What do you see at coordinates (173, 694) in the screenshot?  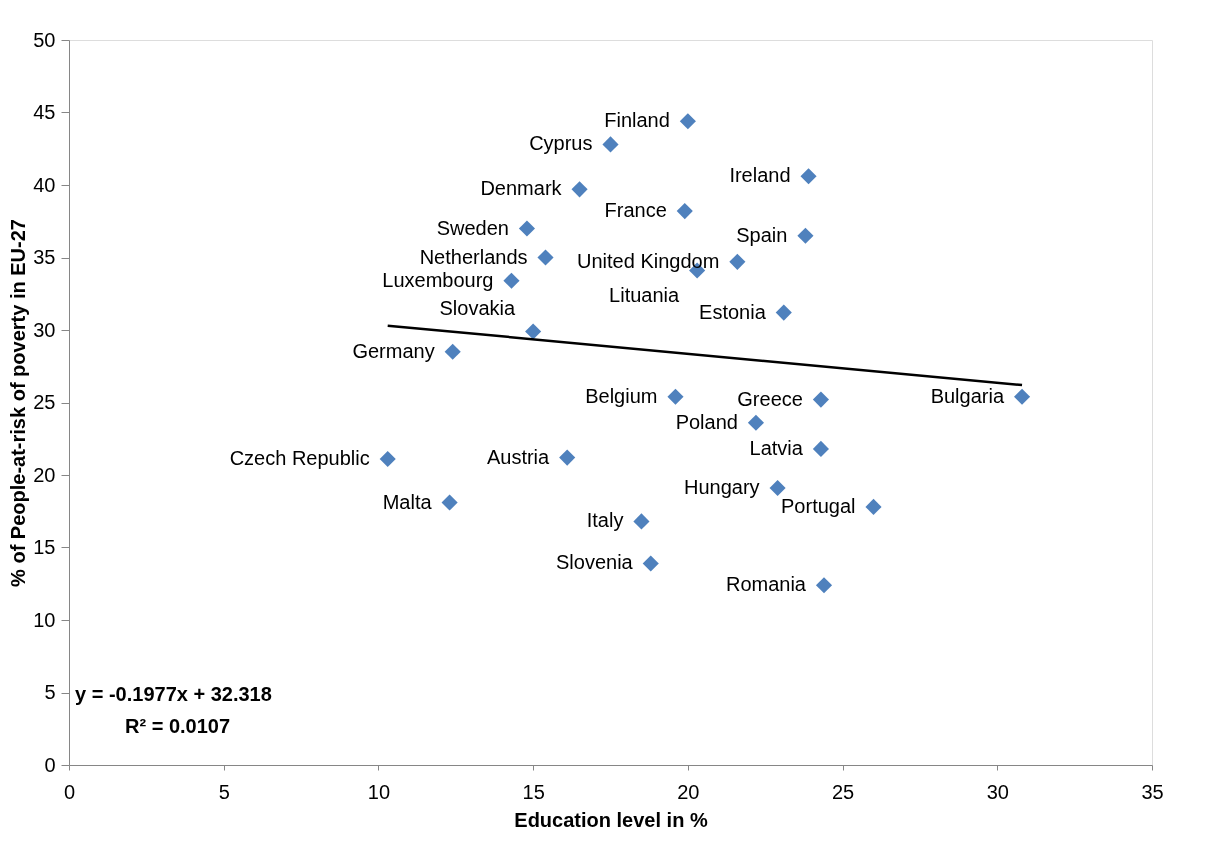 I see `annotation: y = -0.1977x + 32.318` at bounding box center [173, 694].